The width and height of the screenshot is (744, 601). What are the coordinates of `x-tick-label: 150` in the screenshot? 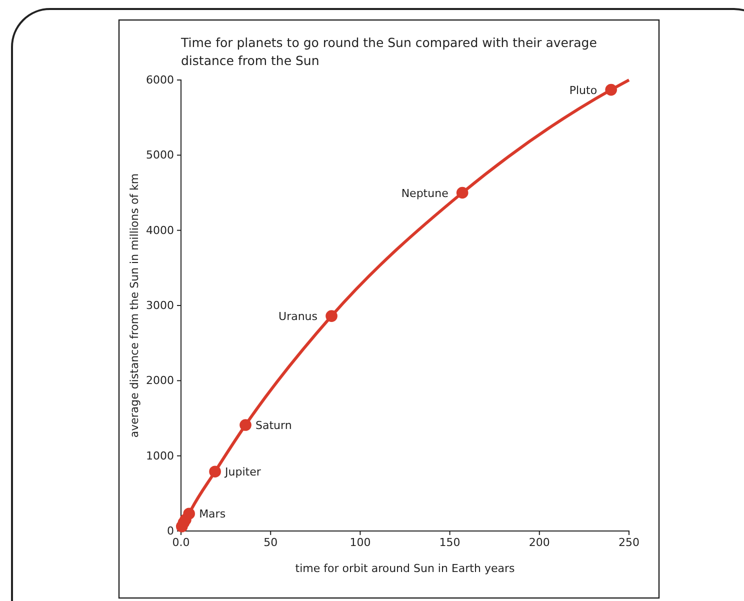 It's located at (449, 542).